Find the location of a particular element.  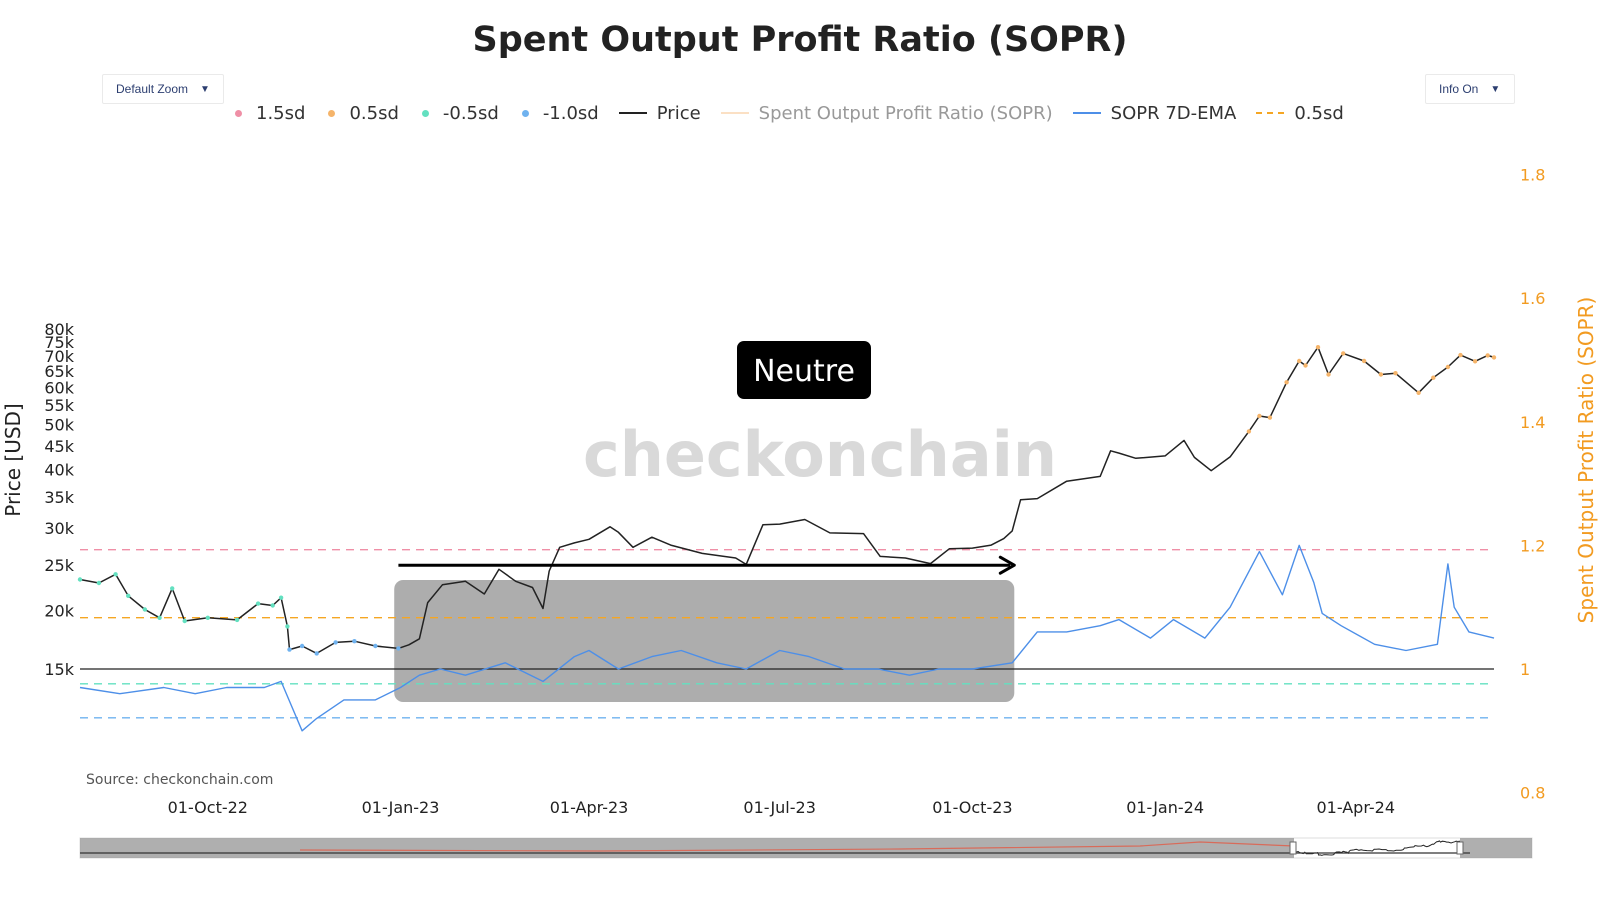

legend-item: 1.5sd is located at coordinates (268, 113).